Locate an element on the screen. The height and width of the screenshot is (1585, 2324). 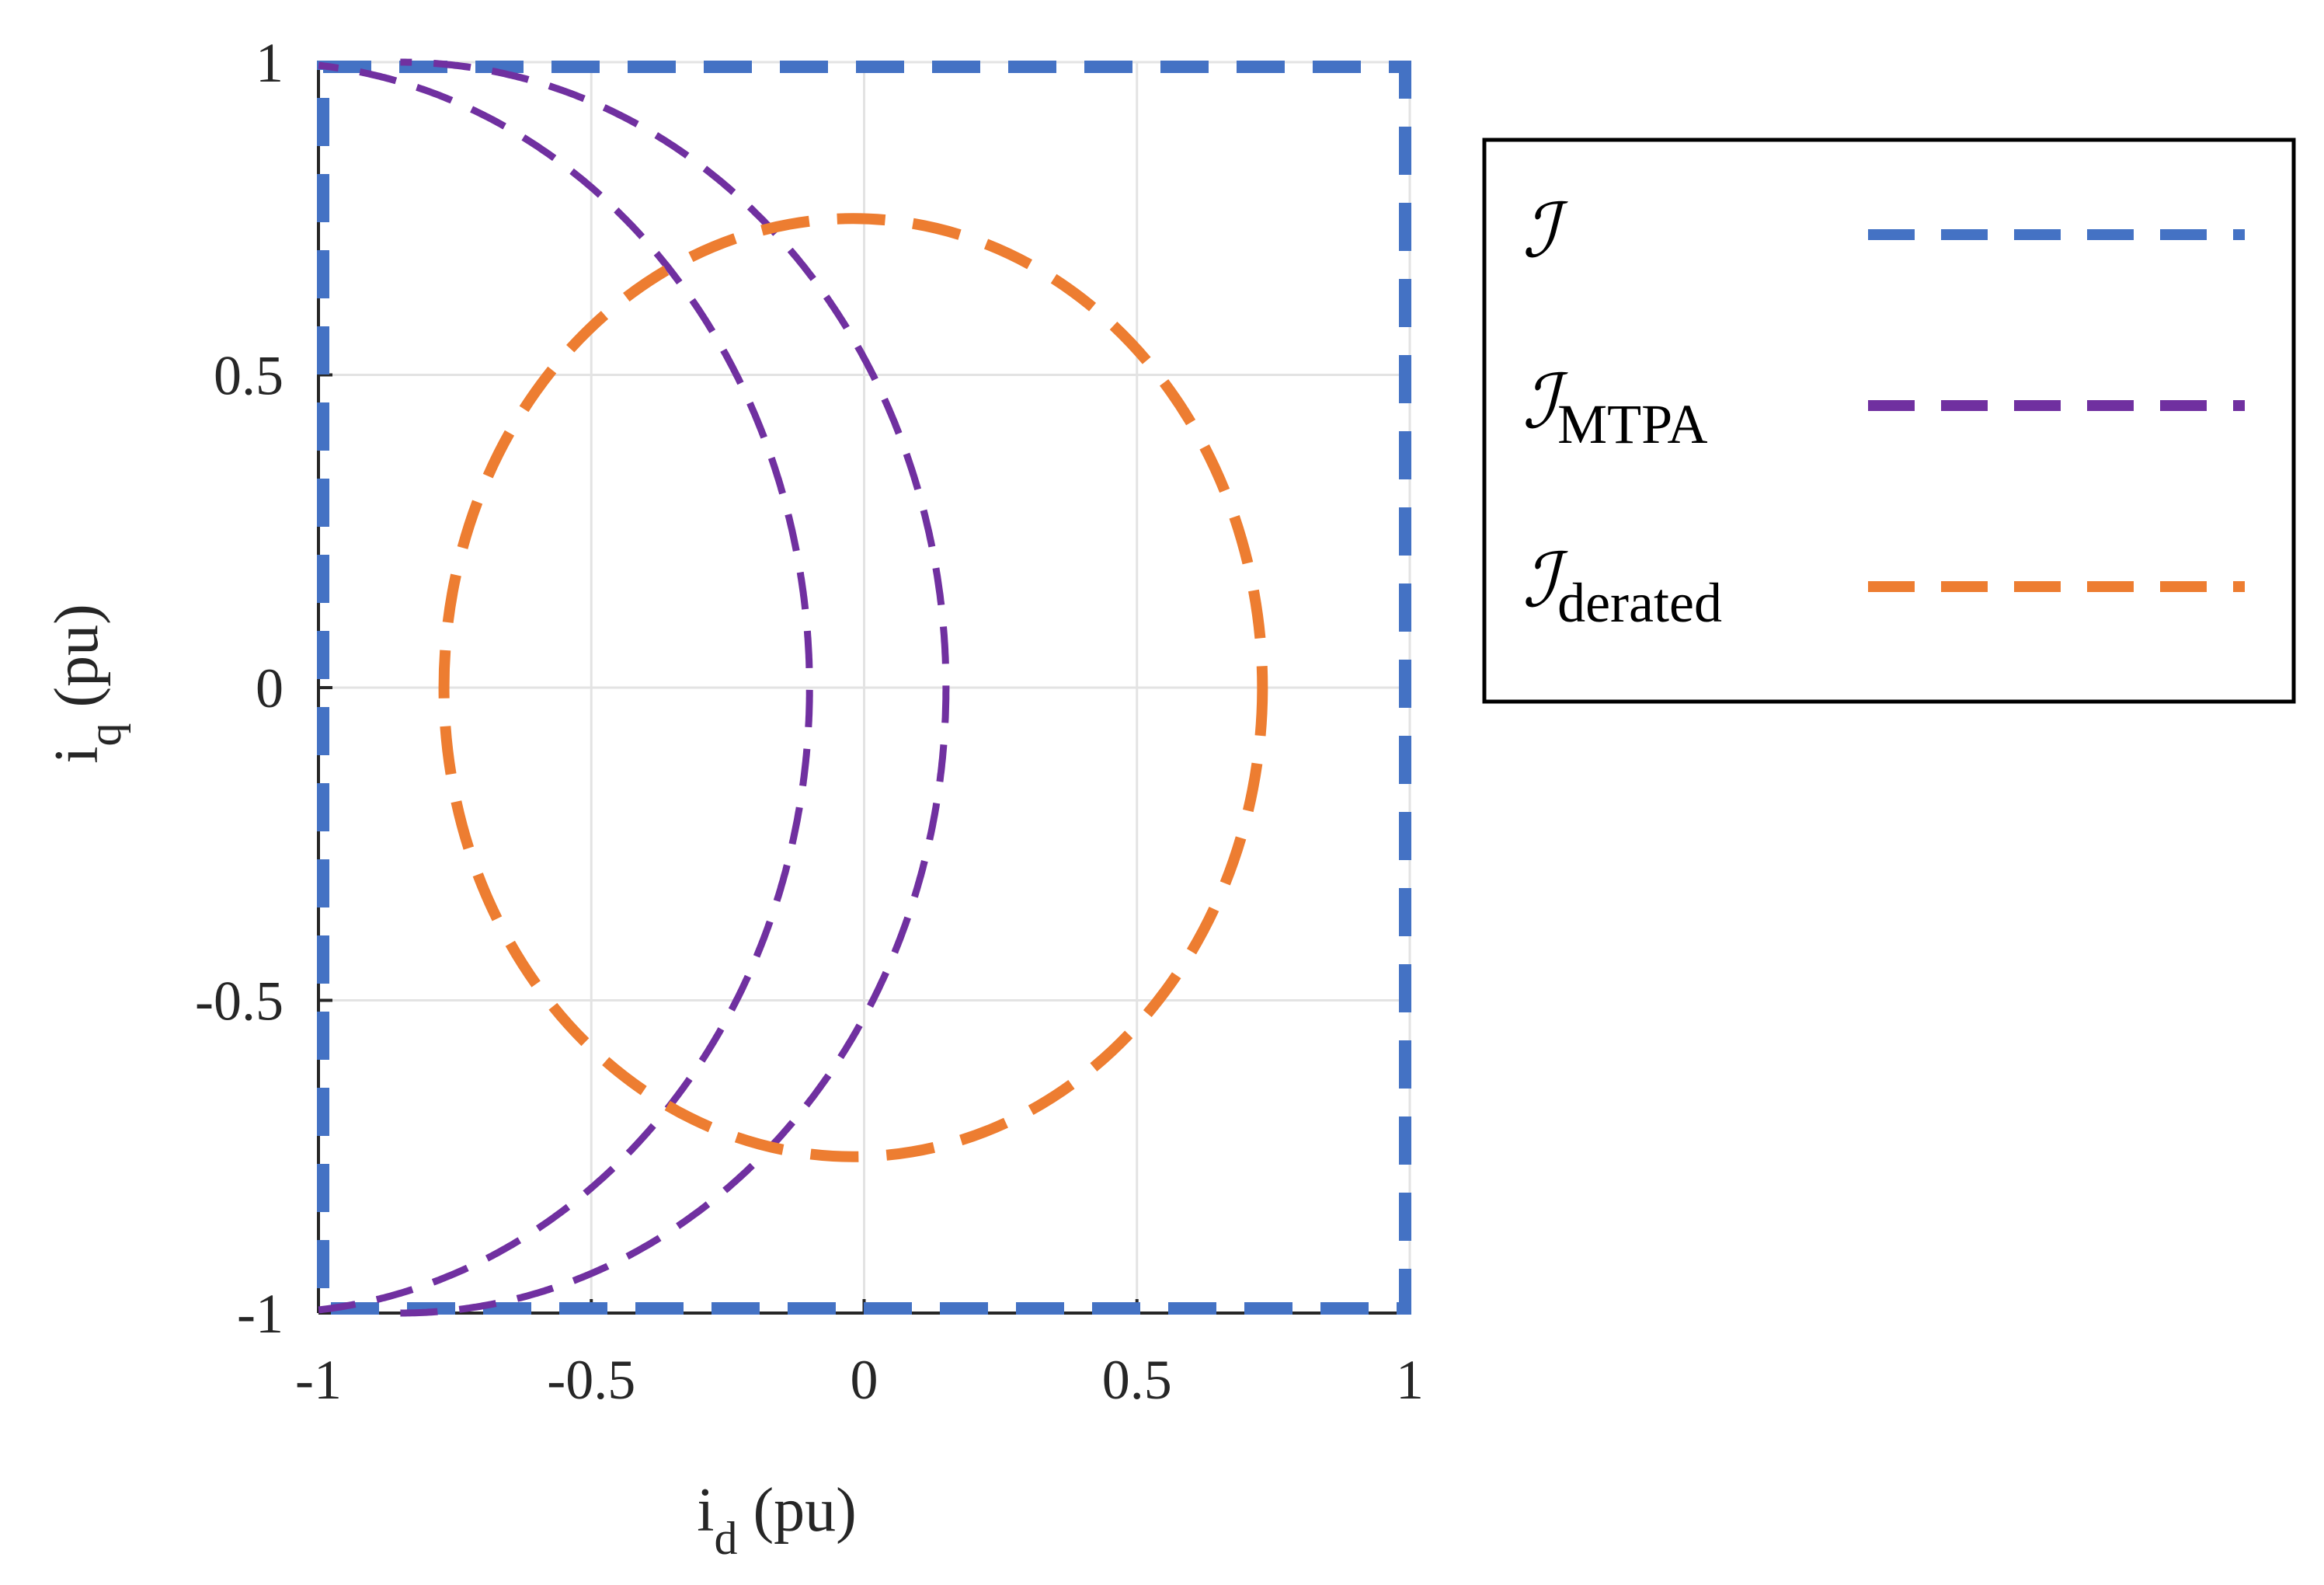
y-tick-label: 0.5 is located at coordinates (249, 376).